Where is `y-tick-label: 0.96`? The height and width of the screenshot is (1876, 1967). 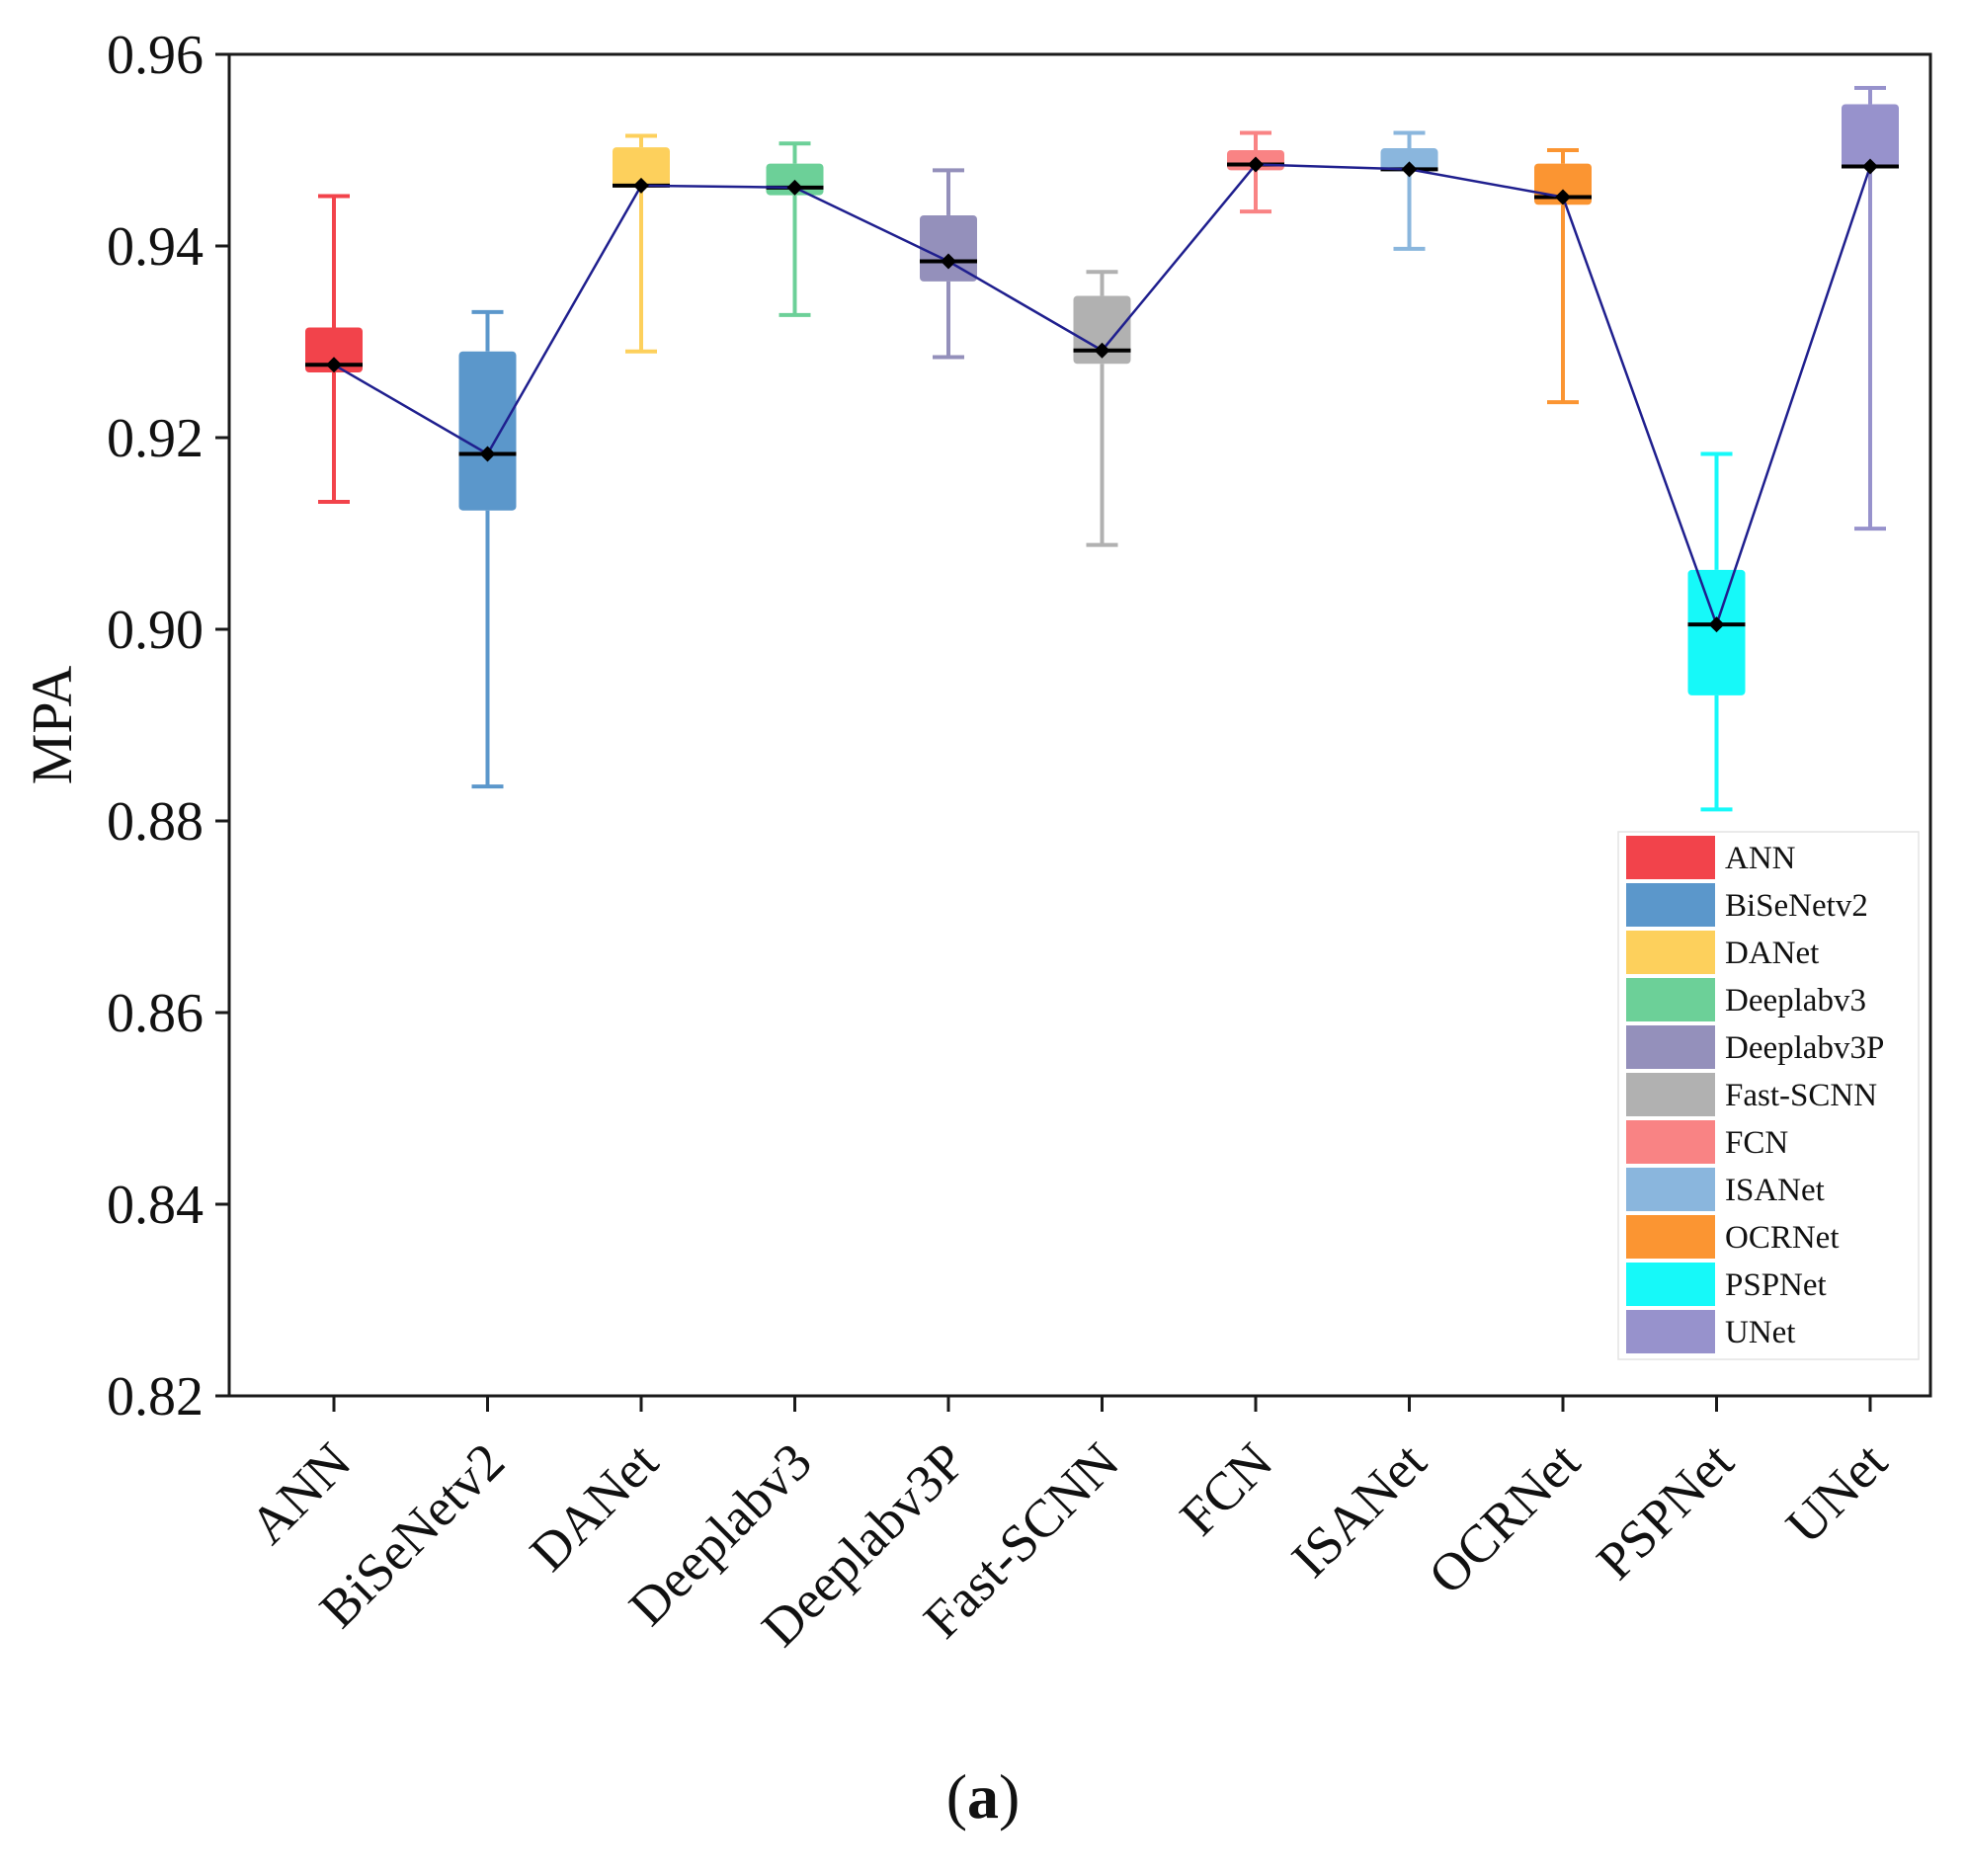 y-tick-label: 0.96 is located at coordinates (155, 56).